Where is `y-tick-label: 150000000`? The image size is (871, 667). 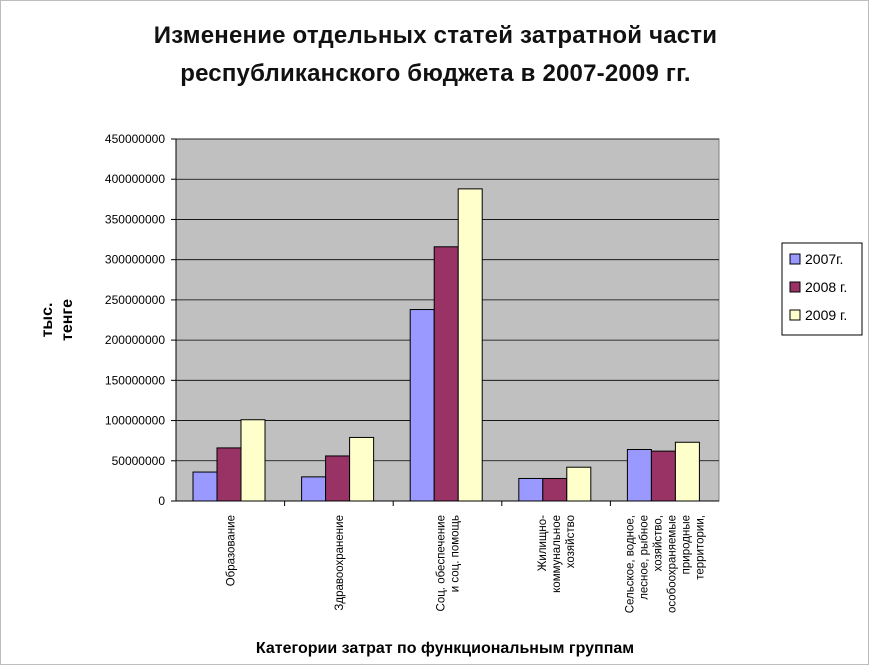
y-tick-label: 150000000 is located at coordinates (135, 380).